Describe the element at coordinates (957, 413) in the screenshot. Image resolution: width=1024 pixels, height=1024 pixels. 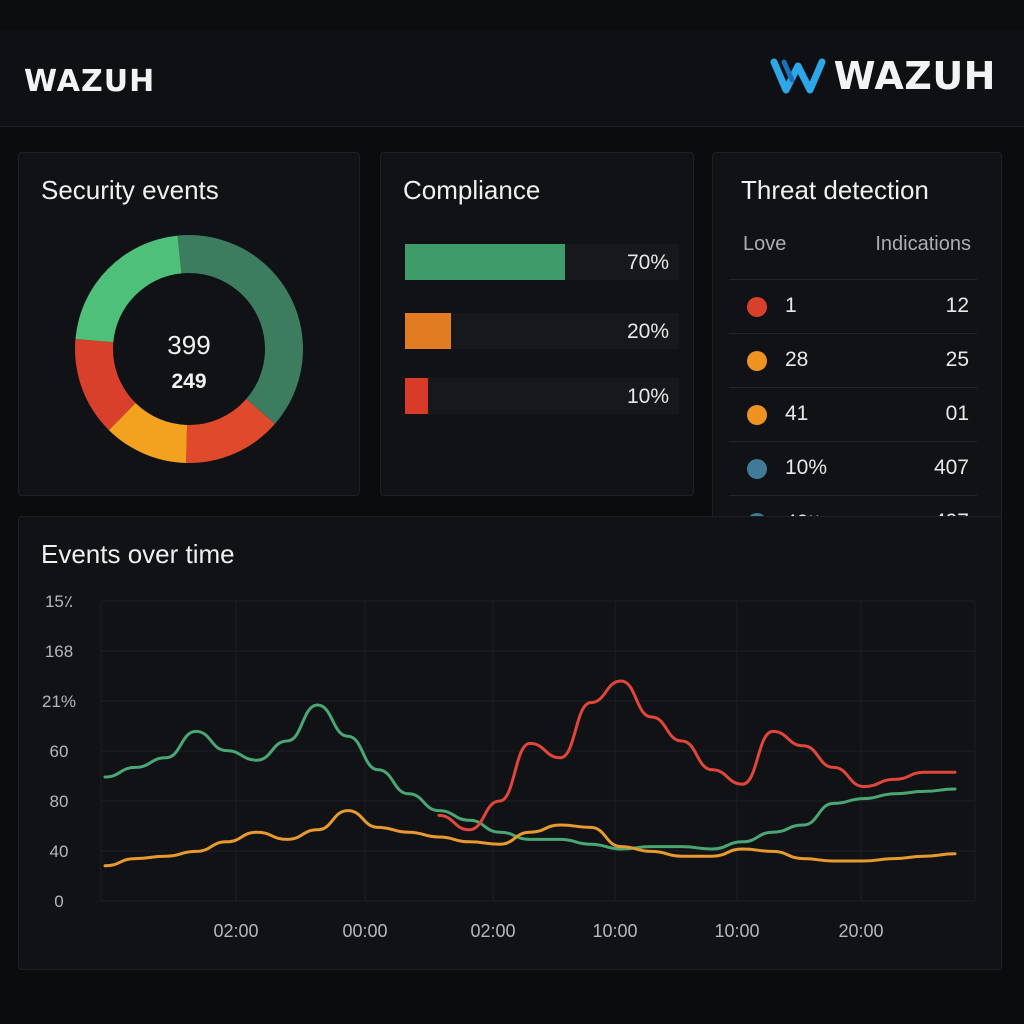
I see `threat-count: 01` at that location.